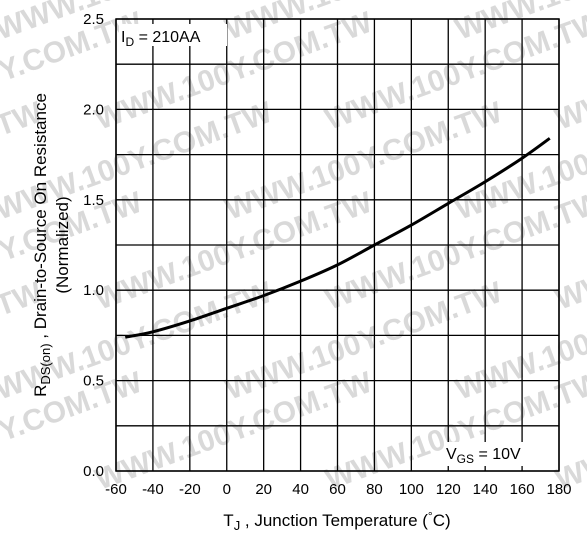  What do you see at coordinates (465, 459) in the screenshot?
I see `vgs-annotation-sub: GS` at bounding box center [465, 459].